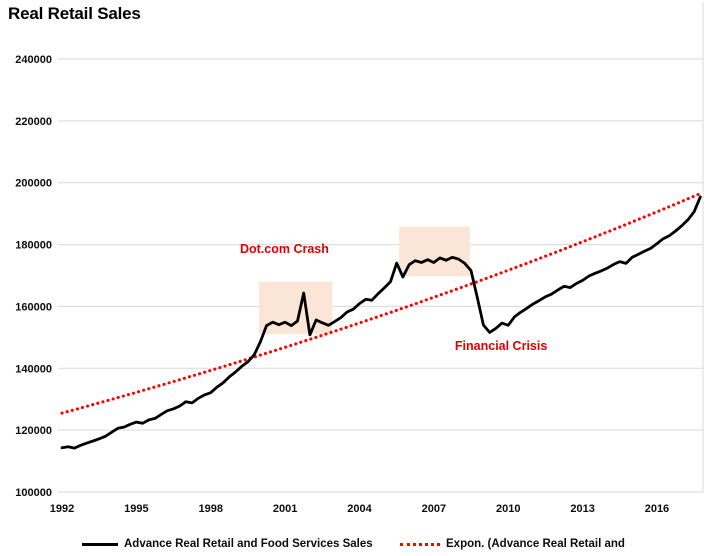  Describe the element at coordinates (33, 369) in the screenshot. I see `y-tick-label: 140000` at that location.